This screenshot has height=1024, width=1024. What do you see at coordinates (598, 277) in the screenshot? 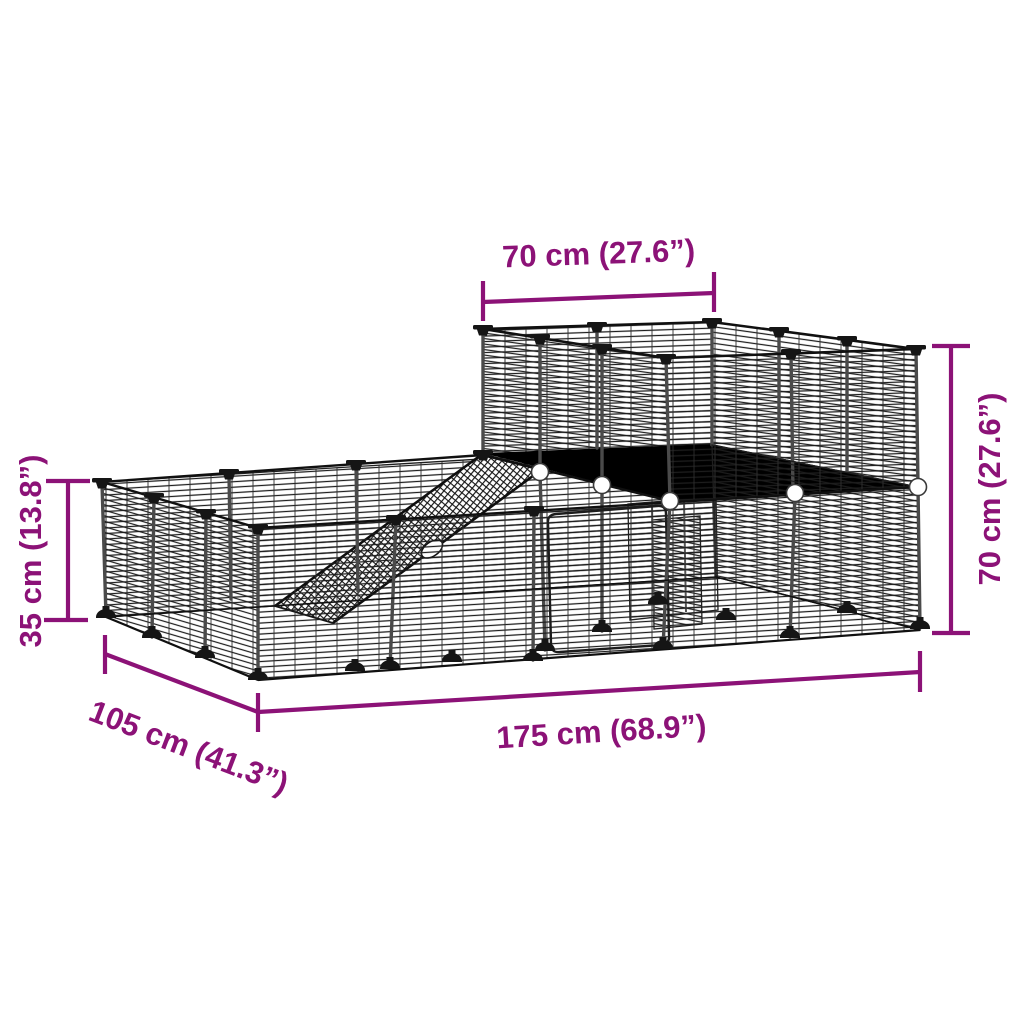
I see `dimension-top-width: 70 cm (27.6”)` at bounding box center [598, 277].